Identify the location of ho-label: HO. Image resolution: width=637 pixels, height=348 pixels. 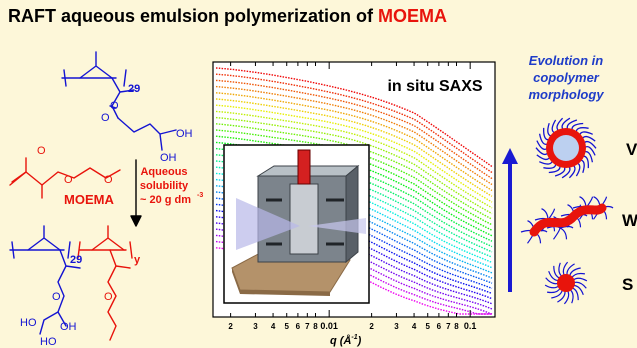
(28, 323).